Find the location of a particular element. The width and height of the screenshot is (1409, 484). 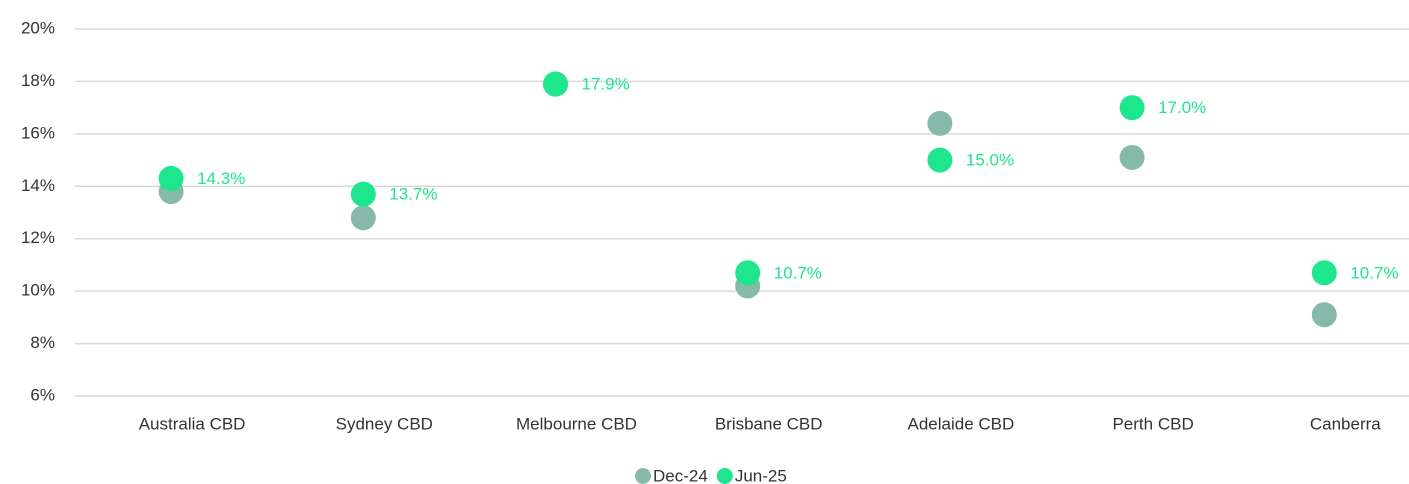

y-tick-label: 16% is located at coordinates (38, 132).